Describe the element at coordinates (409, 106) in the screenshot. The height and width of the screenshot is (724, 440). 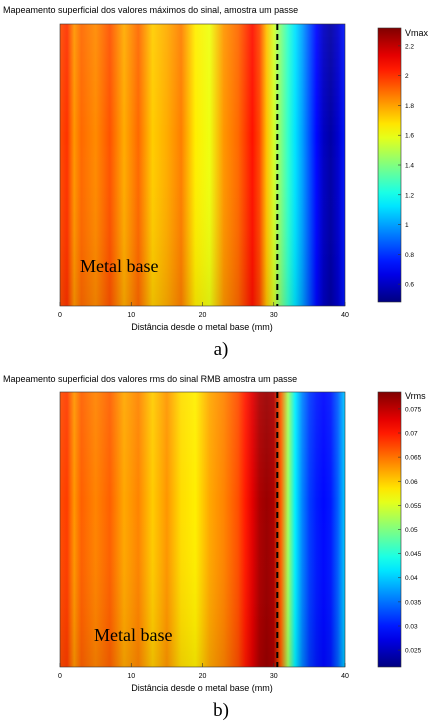
I see `colorbar-tick-label-a: 1.8` at that location.